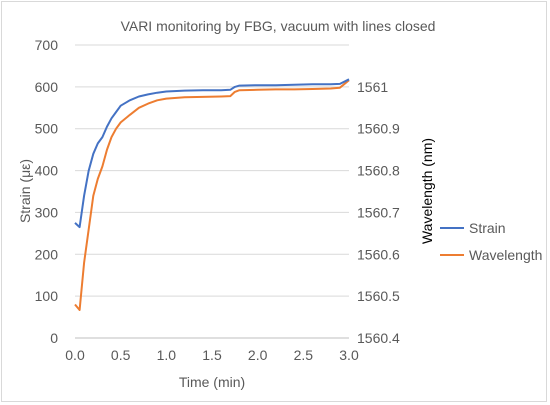 Image resolution: width=550 pixels, height=405 pixels. Describe the element at coordinates (258, 355) in the screenshot. I see `x-tick-label: 2.0` at that location.